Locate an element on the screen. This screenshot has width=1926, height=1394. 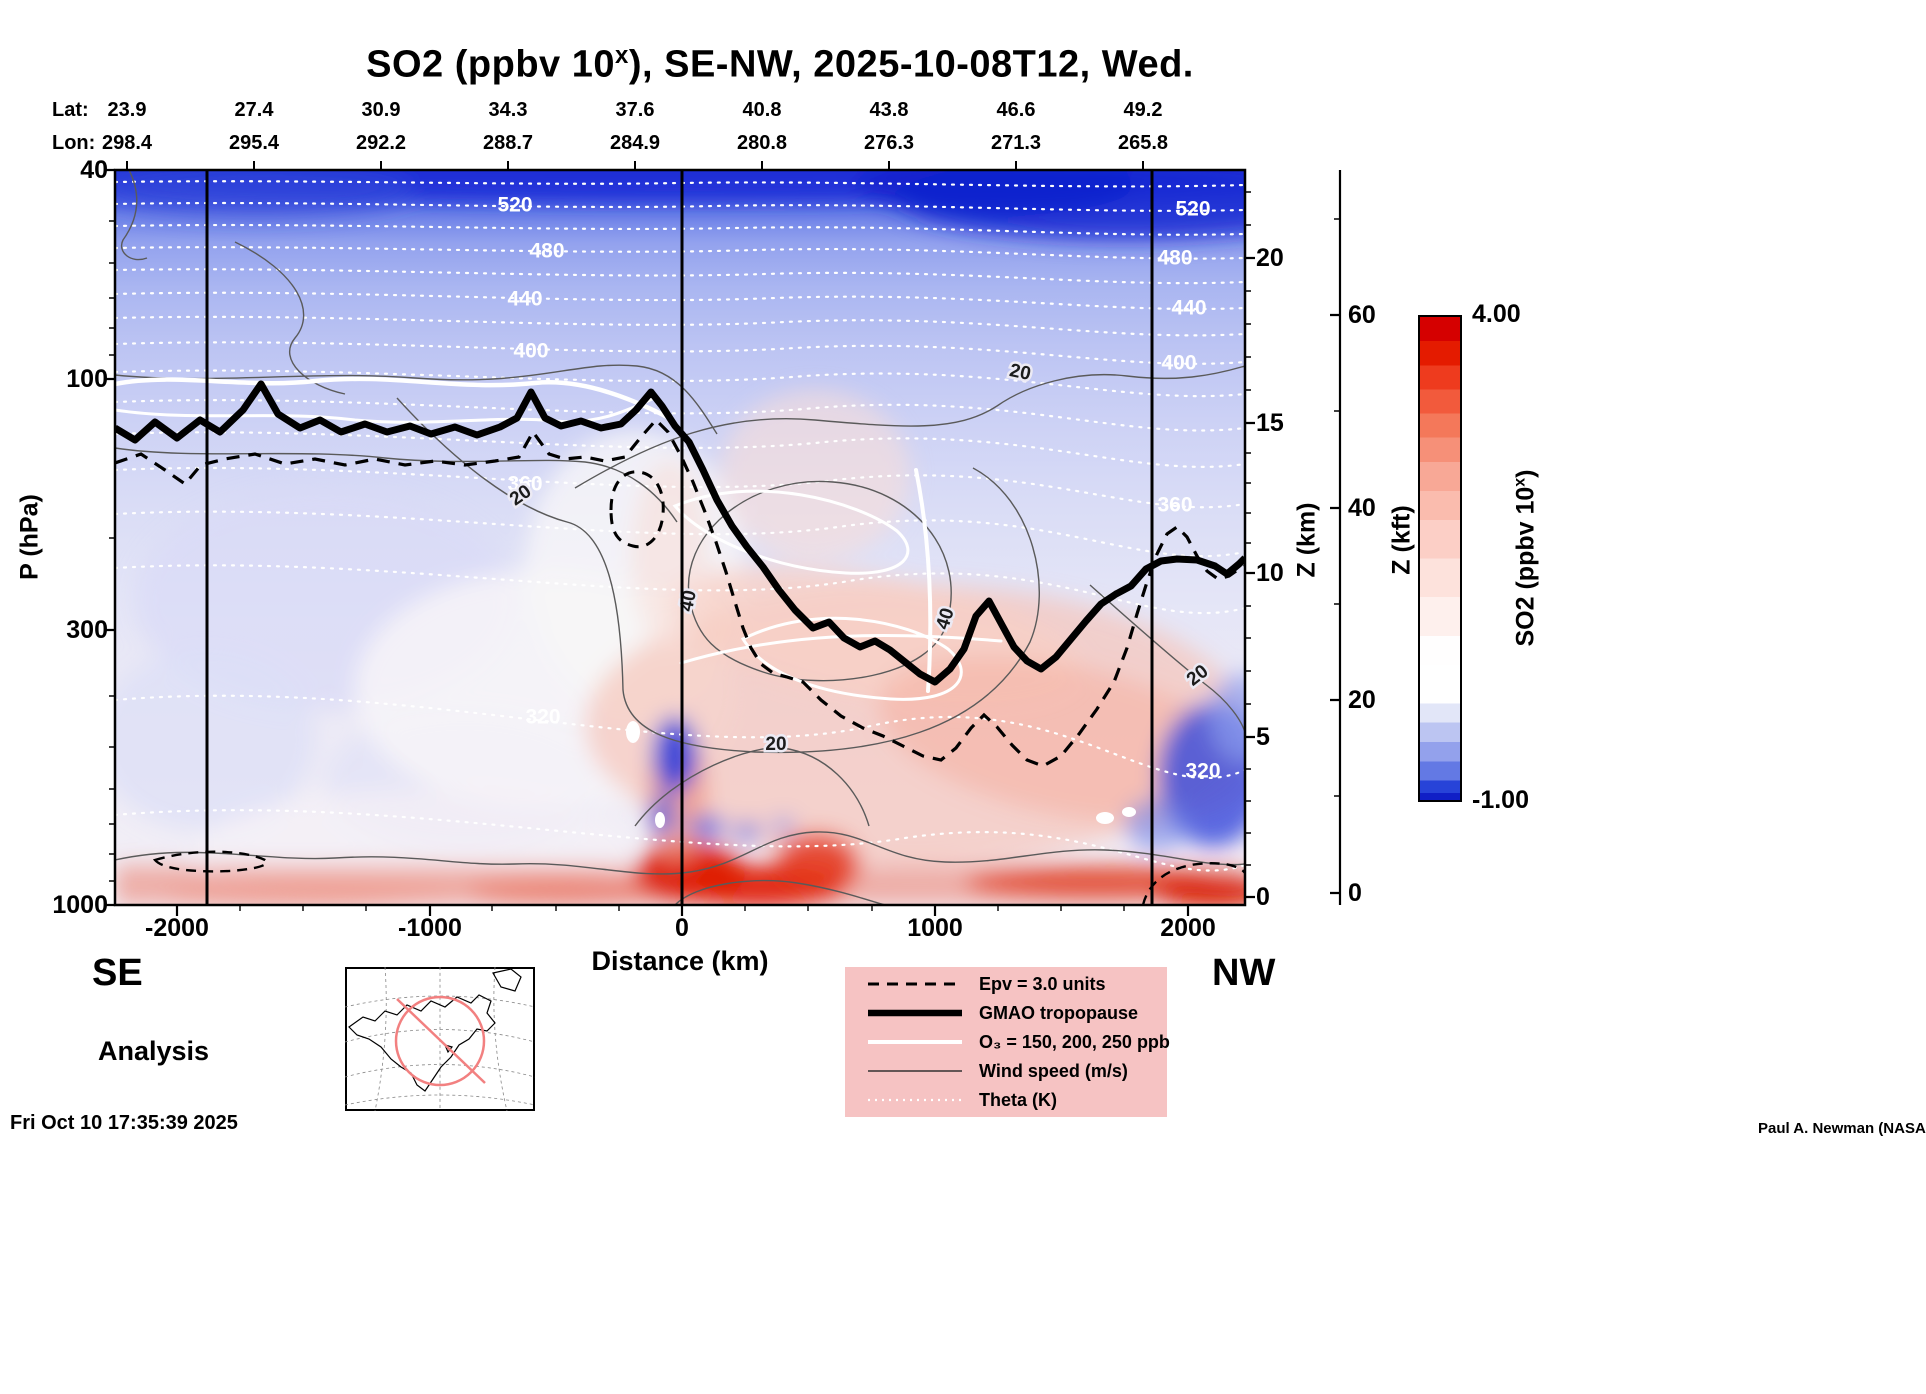
lon-axis-label: Lon: is located at coordinates (74, 143).